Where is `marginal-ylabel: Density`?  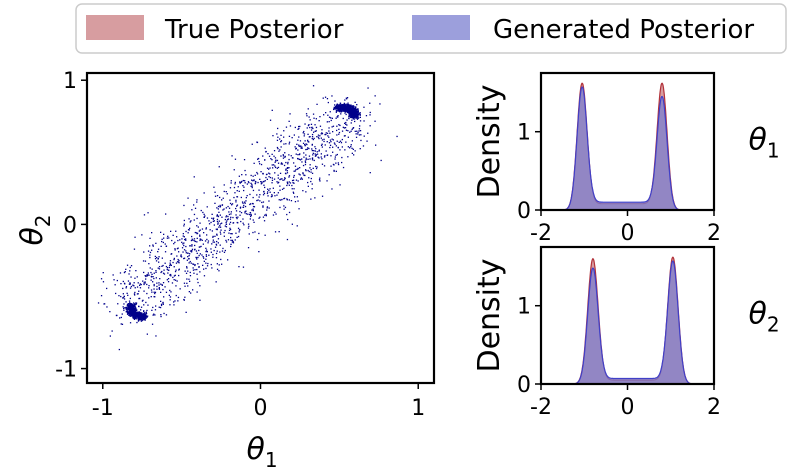 marginal-ylabel: Density is located at coordinates (489, 315).